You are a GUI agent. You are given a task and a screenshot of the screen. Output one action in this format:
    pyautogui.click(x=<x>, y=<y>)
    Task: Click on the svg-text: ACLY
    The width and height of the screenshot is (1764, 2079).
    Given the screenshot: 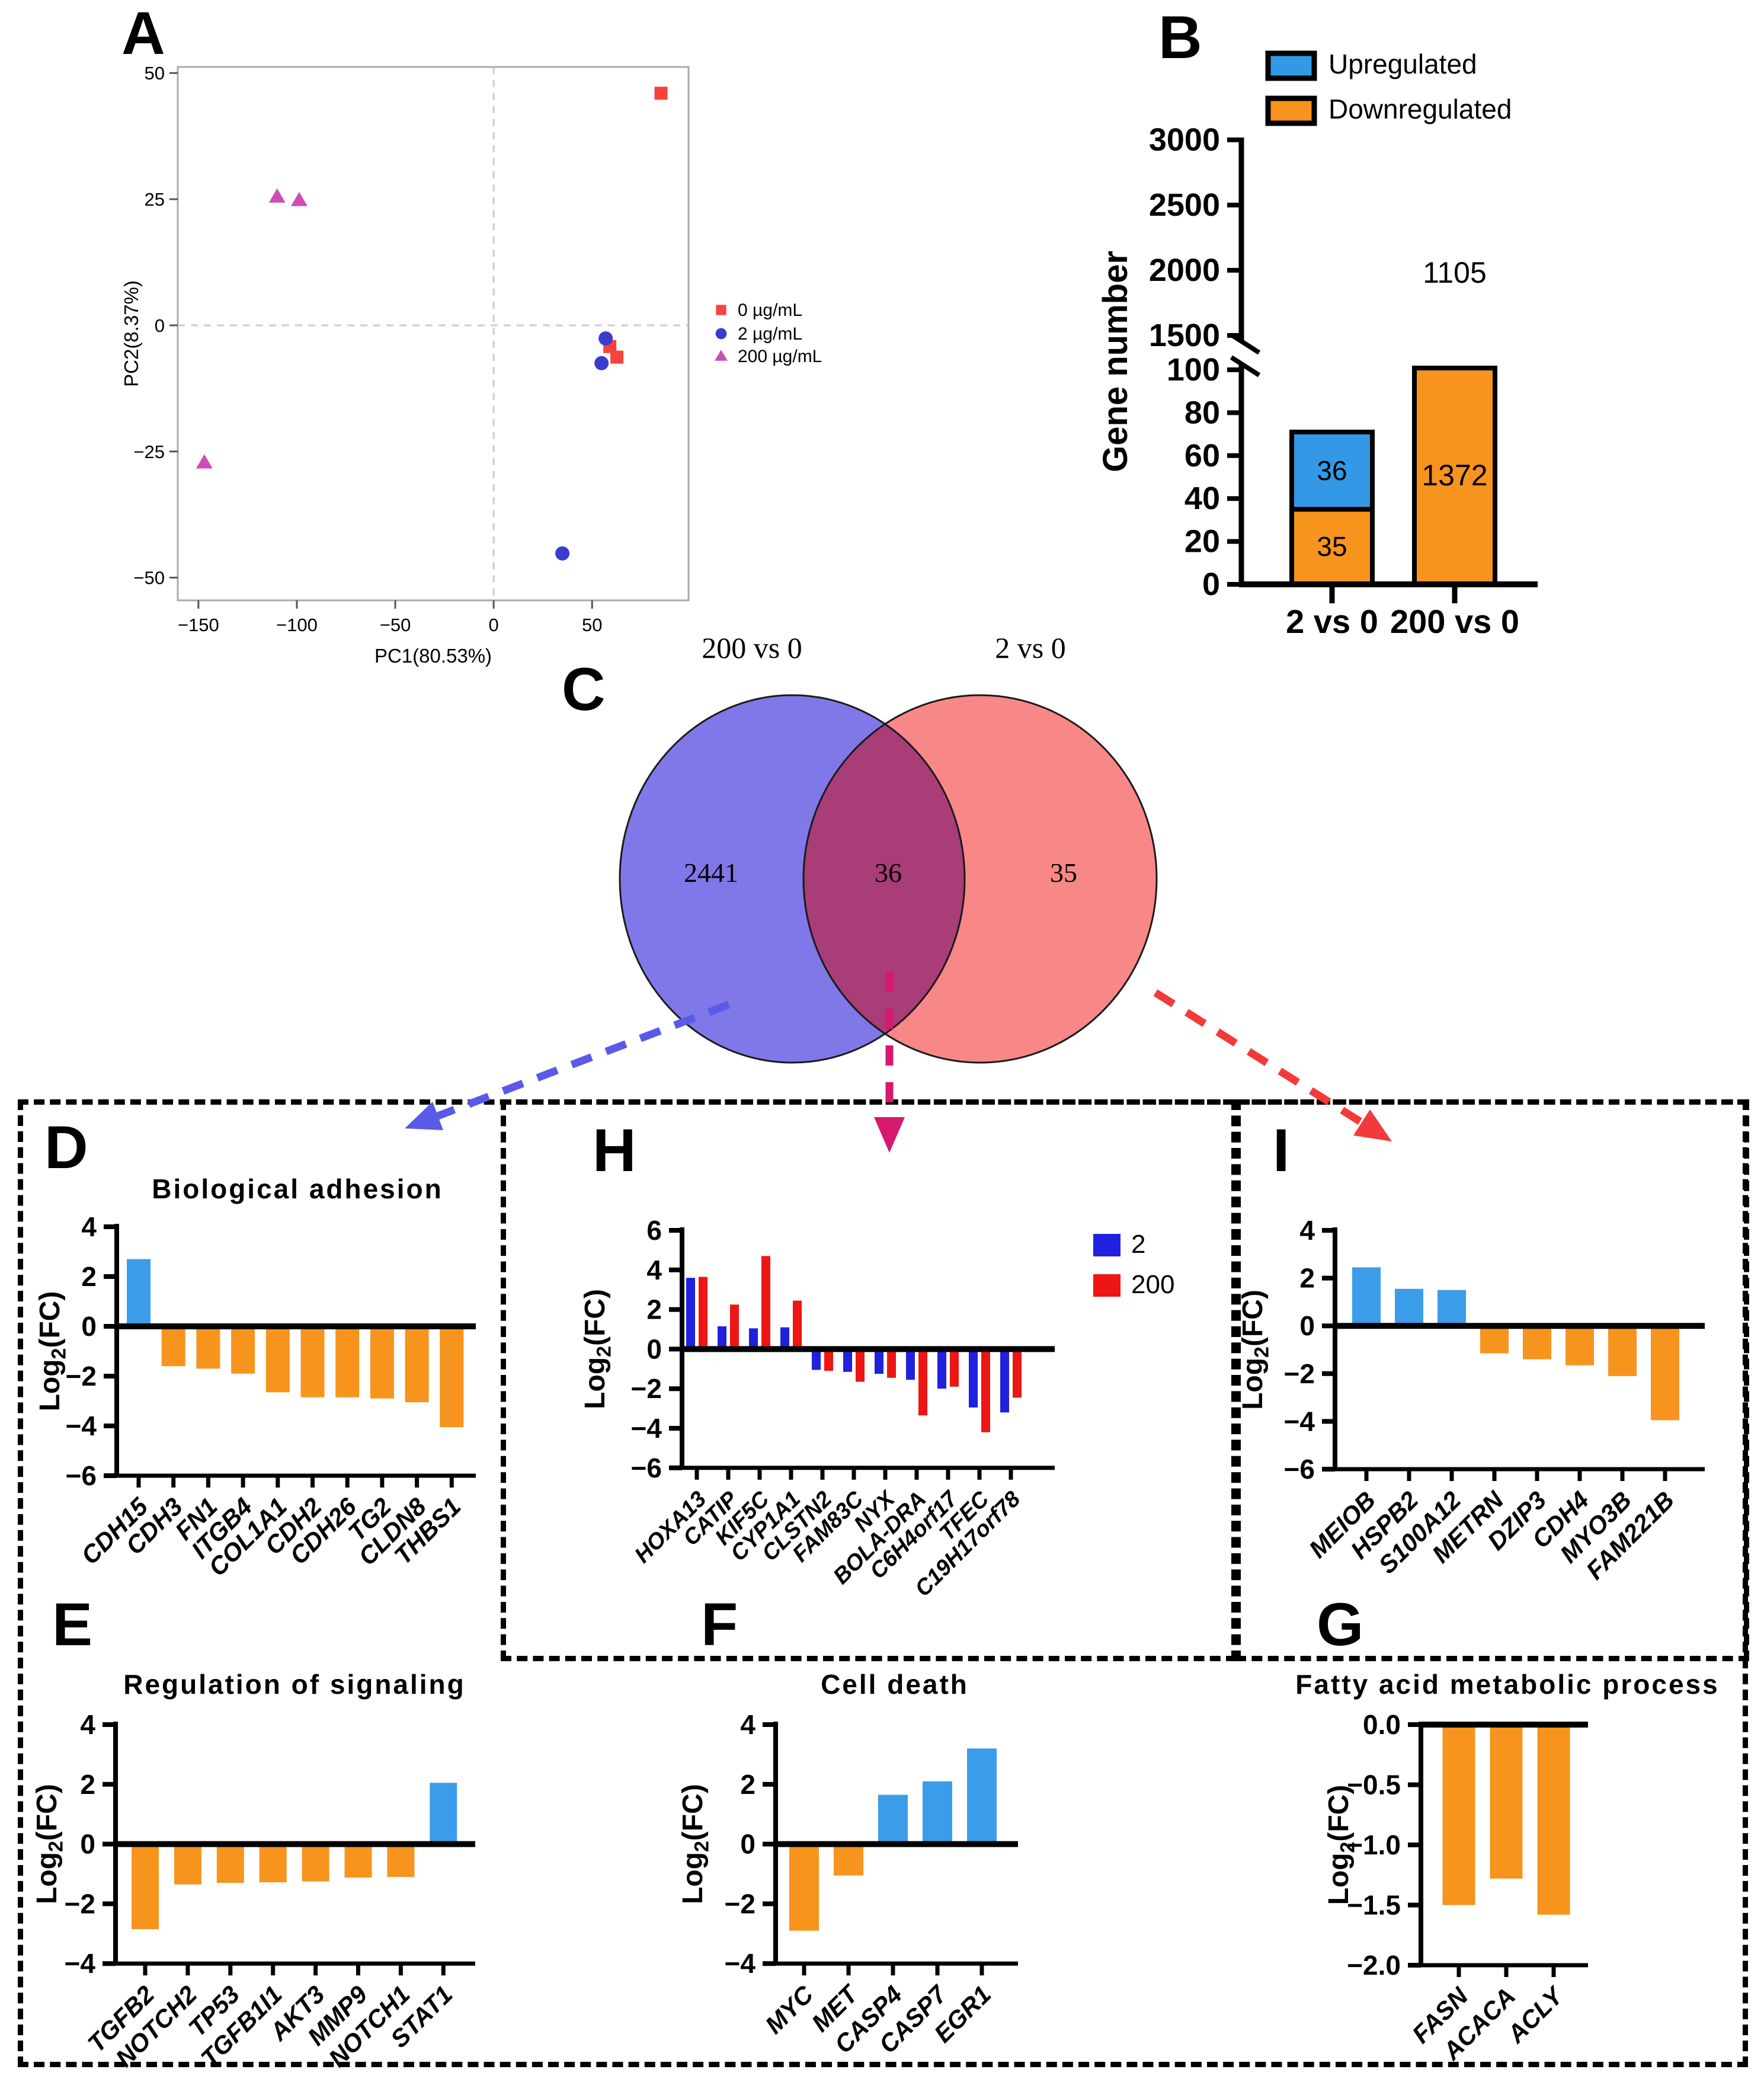 What is the action you would take?
    pyautogui.click(x=1536, y=2014)
    